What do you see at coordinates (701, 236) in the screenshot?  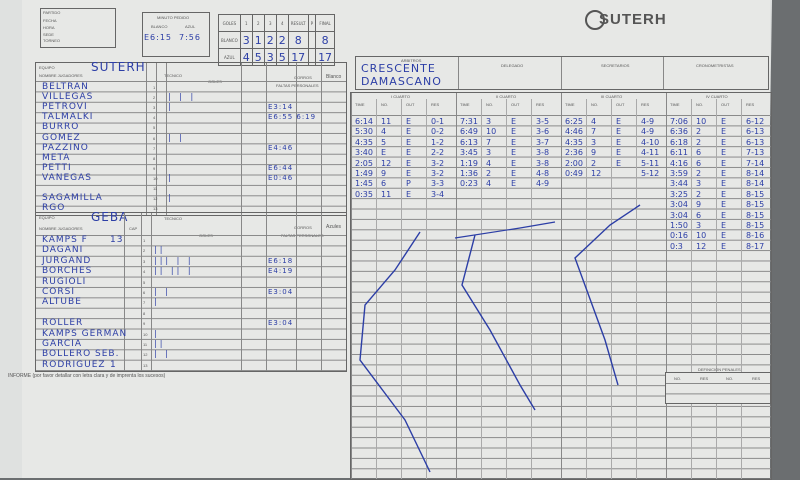 I see `event-cell: 10` at bounding box center [701, 236].